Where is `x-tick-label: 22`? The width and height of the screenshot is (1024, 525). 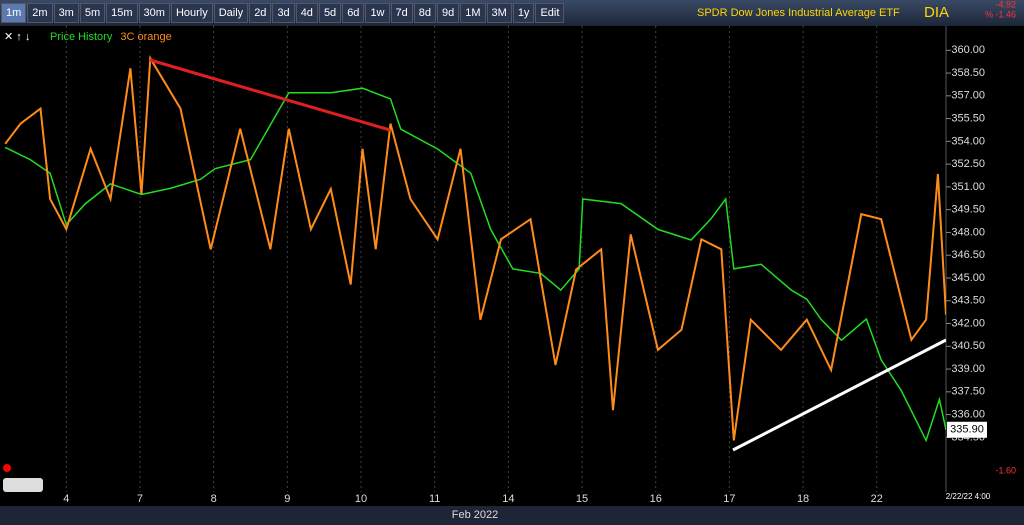 x-tick-label: 22 is located at coordinates (877, 499).